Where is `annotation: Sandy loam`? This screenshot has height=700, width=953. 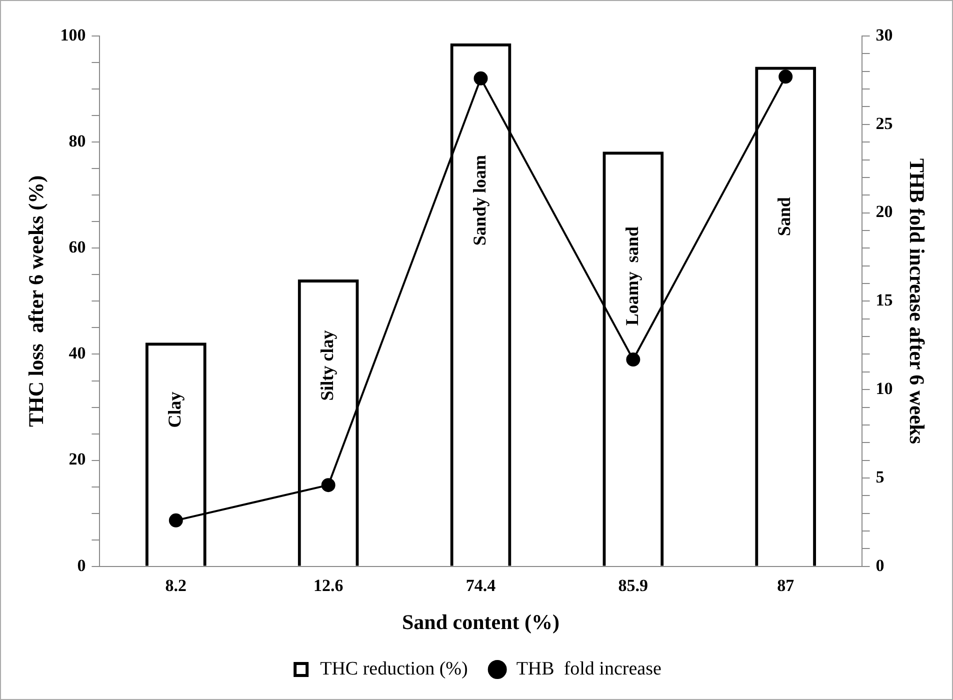 annotation: Sandy loam is located at coordinates (479, 200).